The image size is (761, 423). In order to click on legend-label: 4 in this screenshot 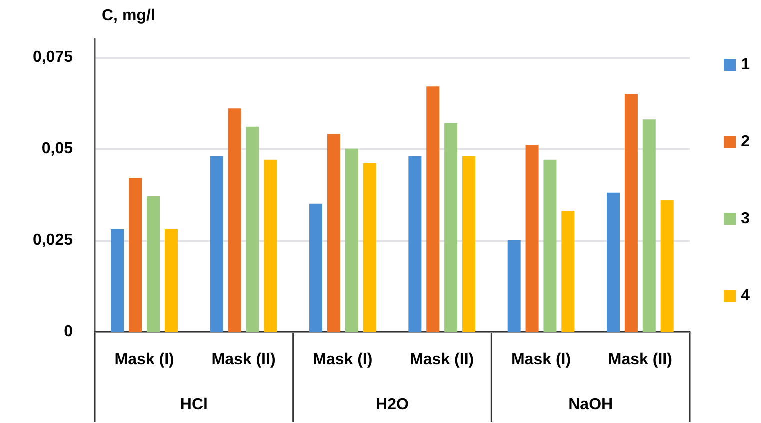, I will do `click(745, 296)`.